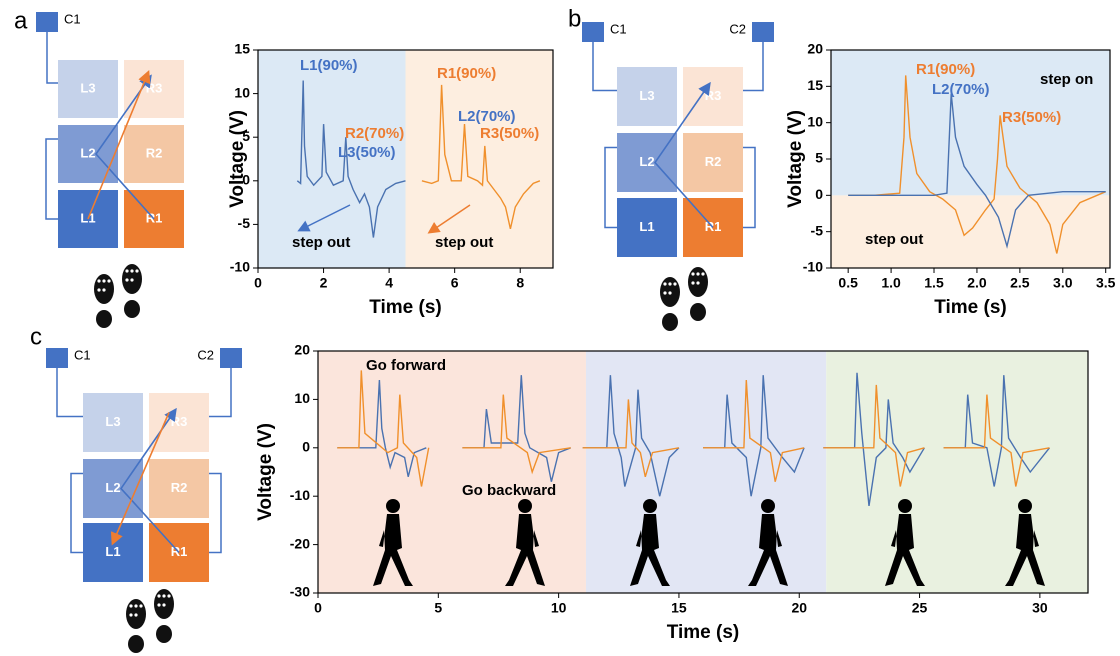 The width and height of the screenshot is (1120, 656). Describe the element at coordinates (449, 219) in the screenshot. I see `annotation-arrow` at that location.